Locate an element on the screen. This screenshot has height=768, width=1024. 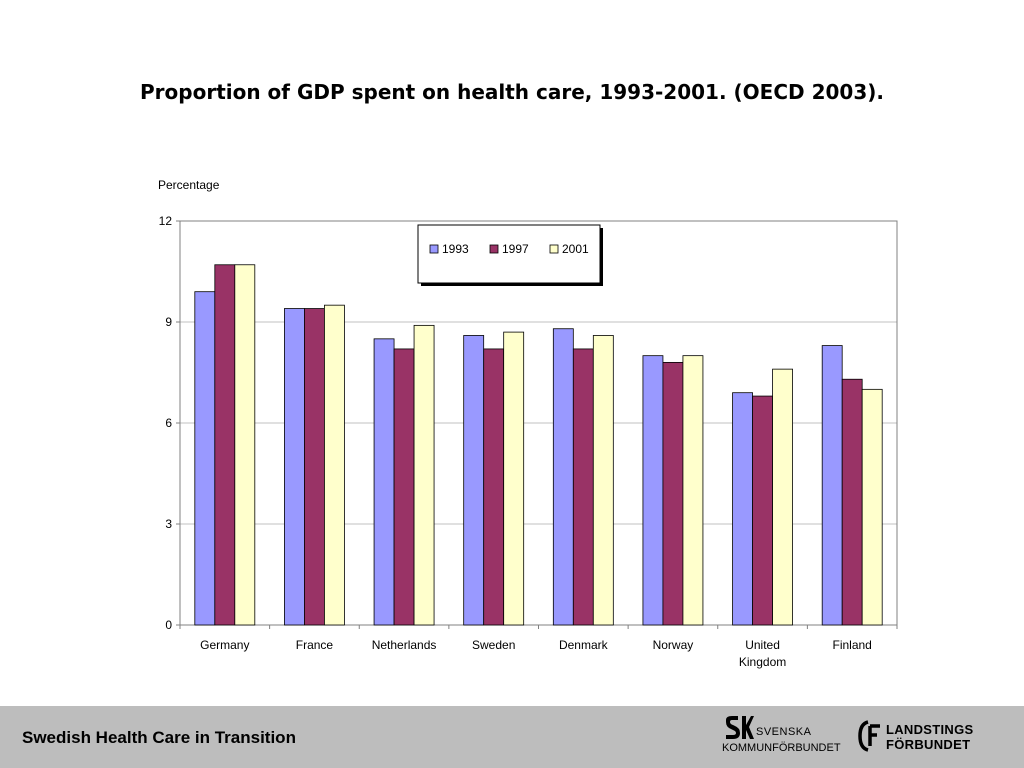
y-tick-label: 3 is located at coordinates (168, 524).